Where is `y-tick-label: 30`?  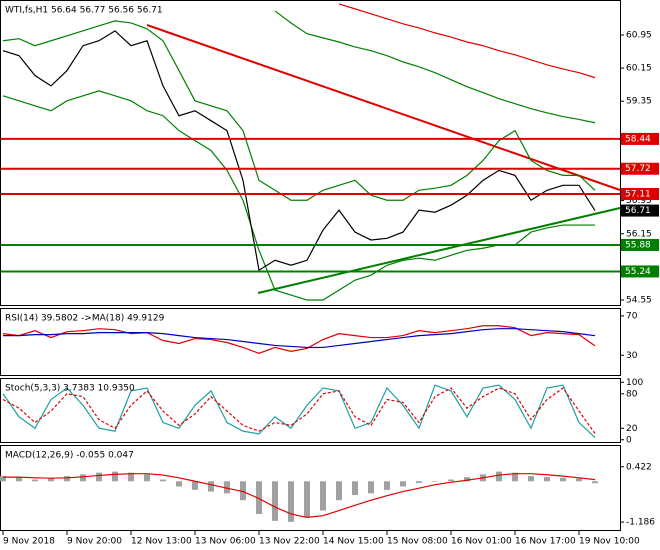
y-tick-label: 30 is located at coordinates (632, 356).